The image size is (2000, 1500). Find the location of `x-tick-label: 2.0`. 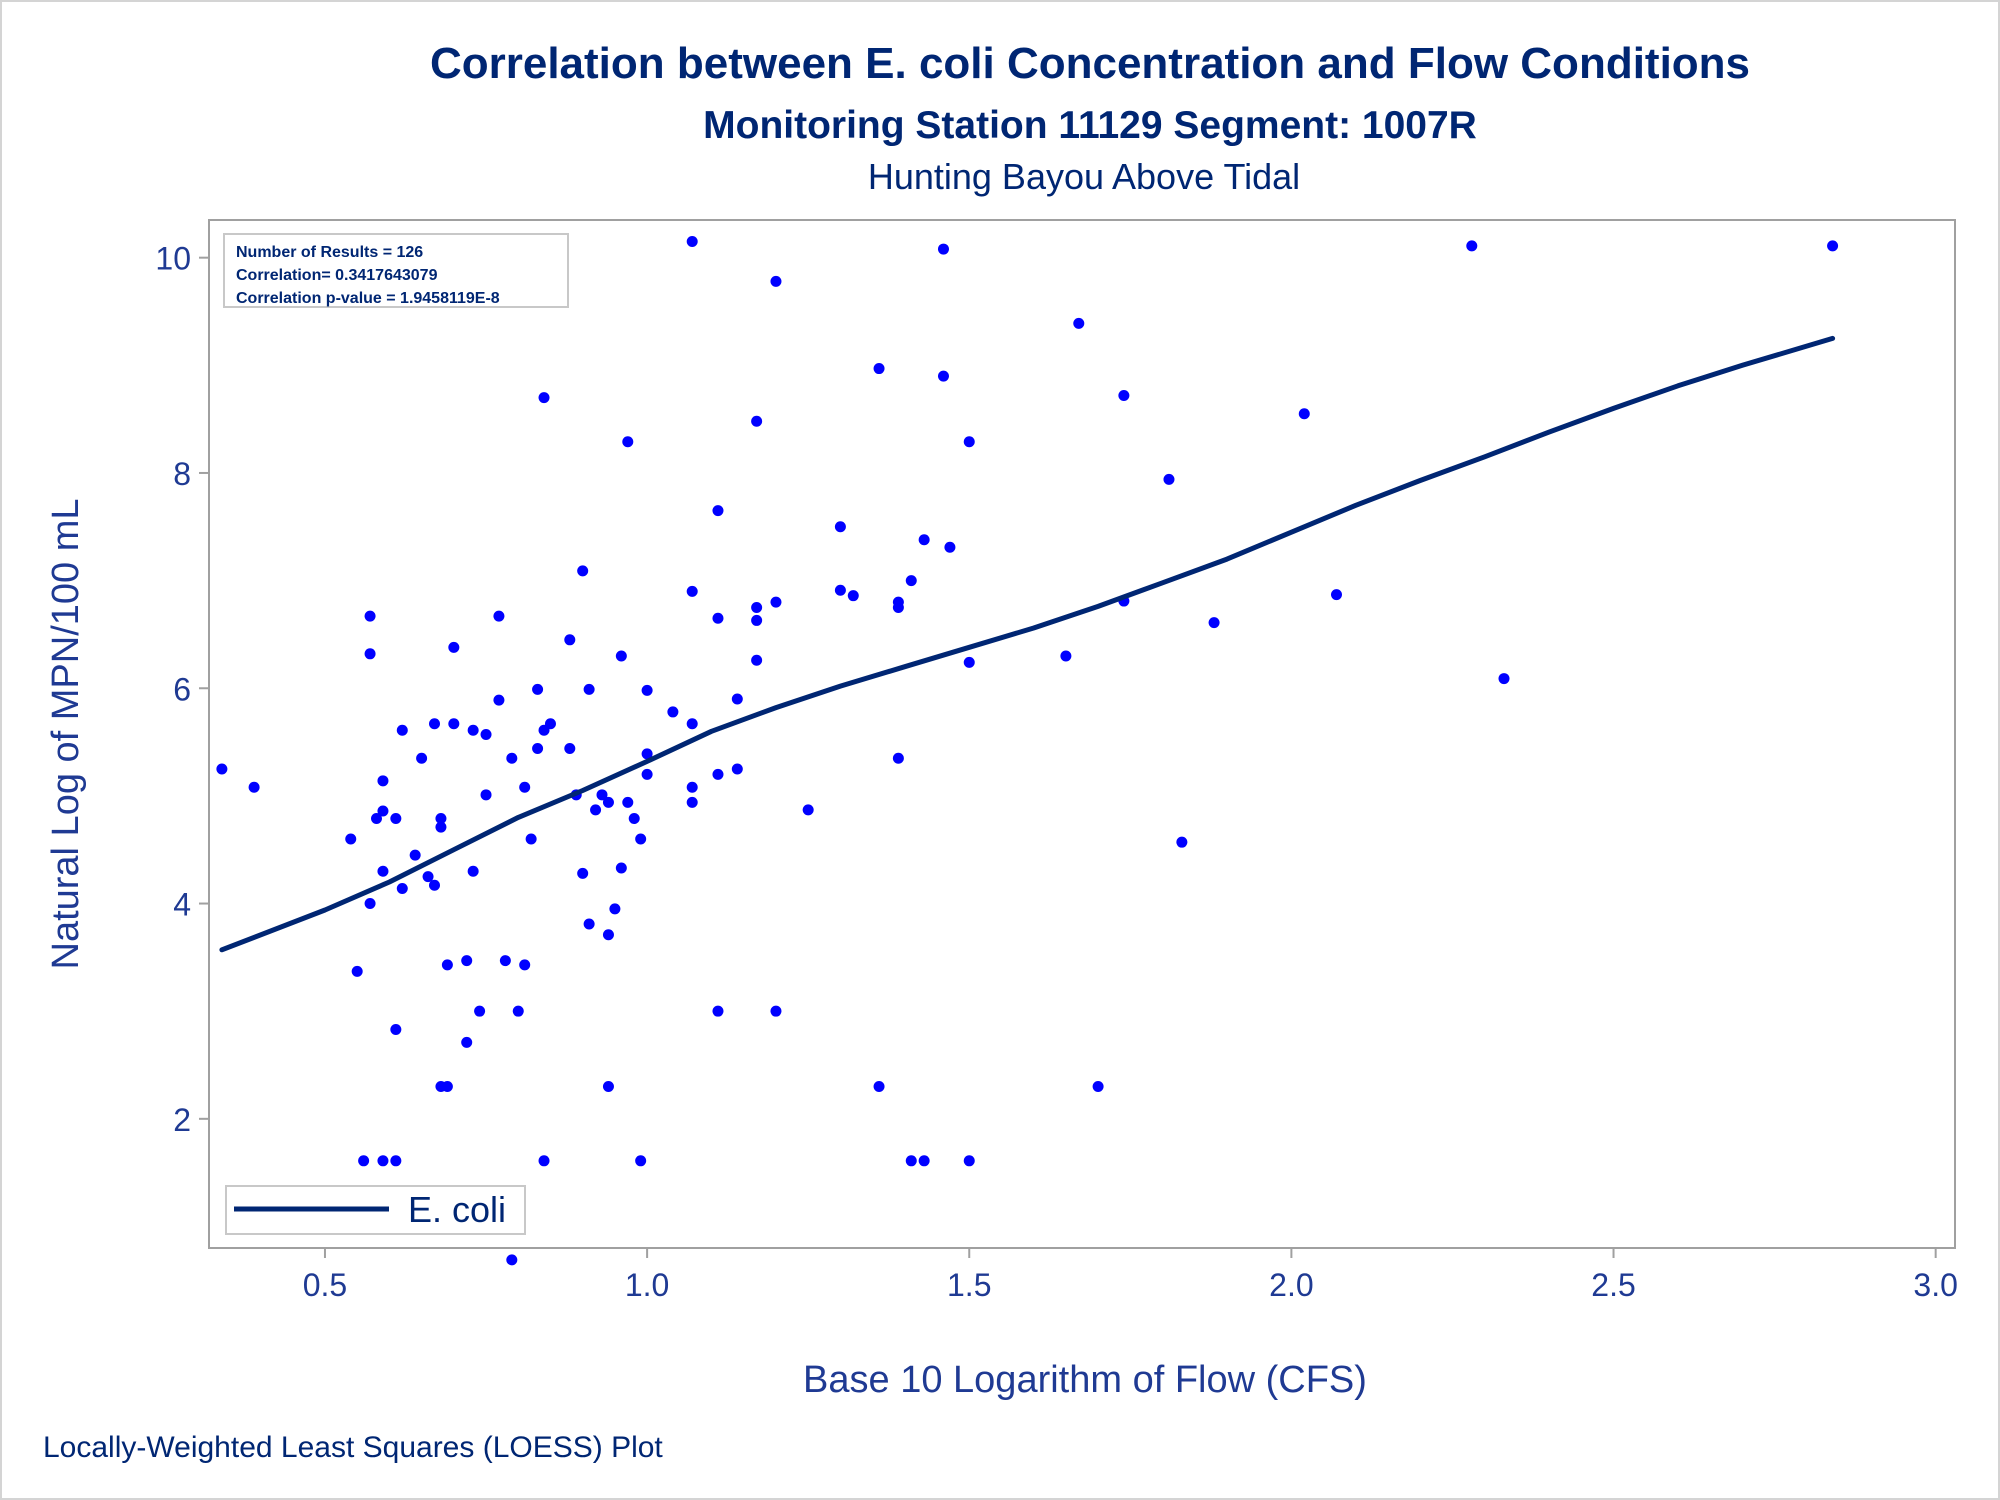

x-tick-label: 2.0 is located at coordinates (1291, 1285).